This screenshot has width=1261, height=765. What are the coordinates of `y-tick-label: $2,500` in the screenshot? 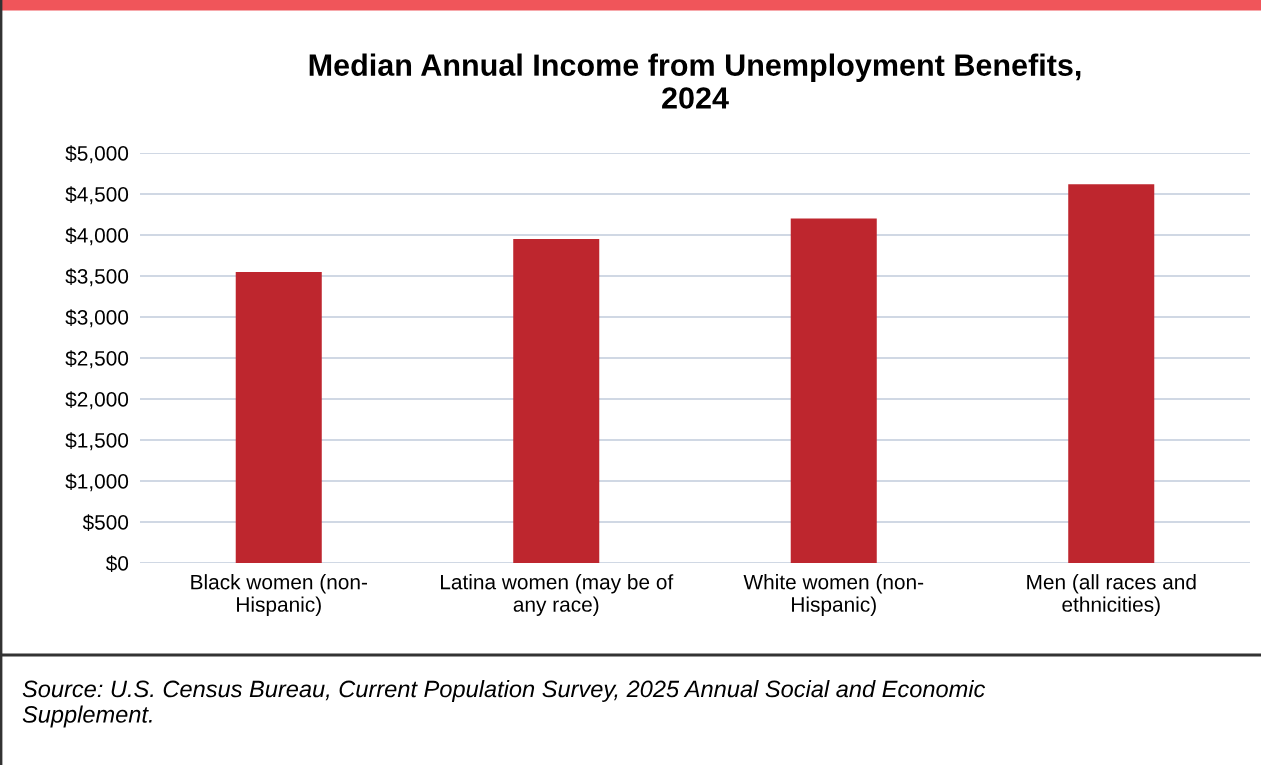 It's located at (97, 359).